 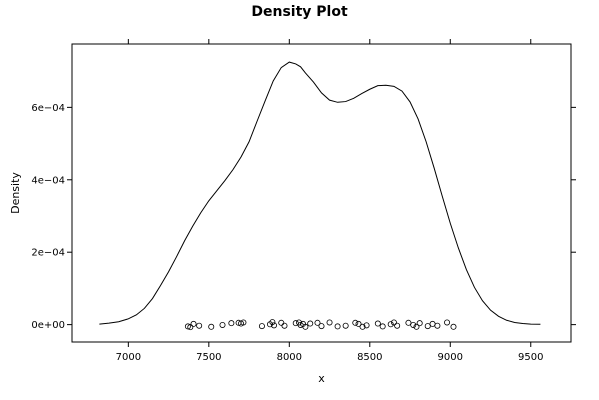 I want to click on x-tick-label: 8000, so click(x=289, y=357).